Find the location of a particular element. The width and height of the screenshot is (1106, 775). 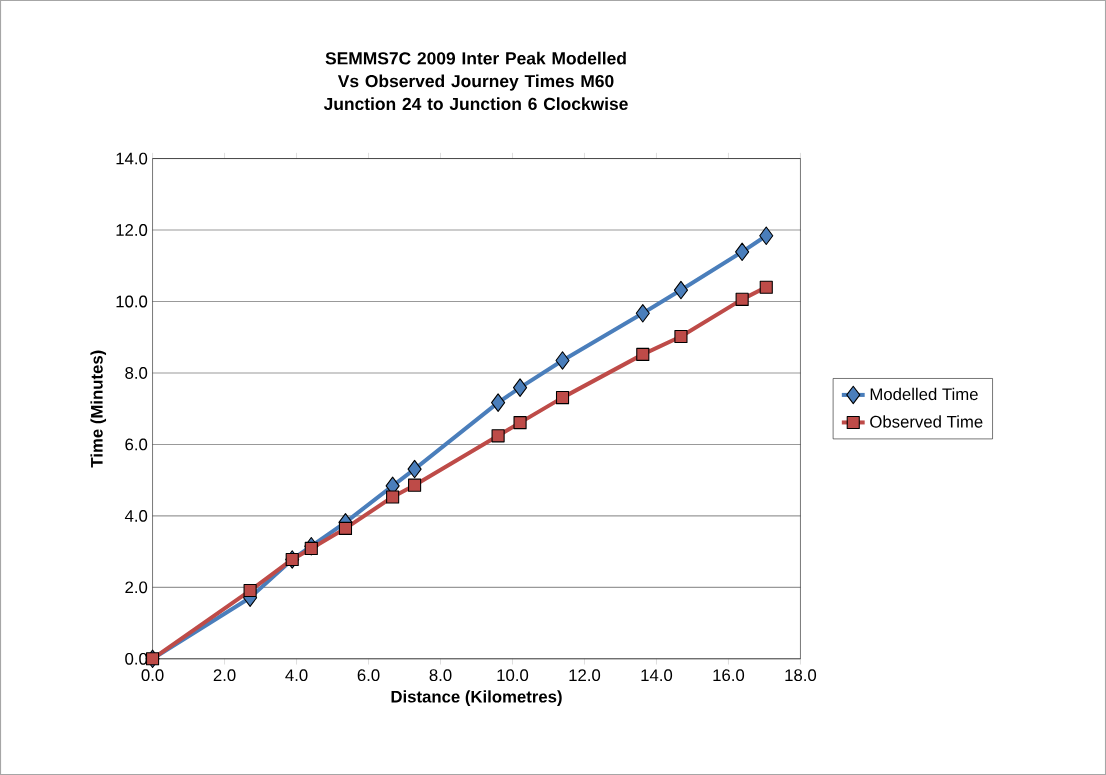

x-tick-label: 18.0 is located at coordinates (801, 675).